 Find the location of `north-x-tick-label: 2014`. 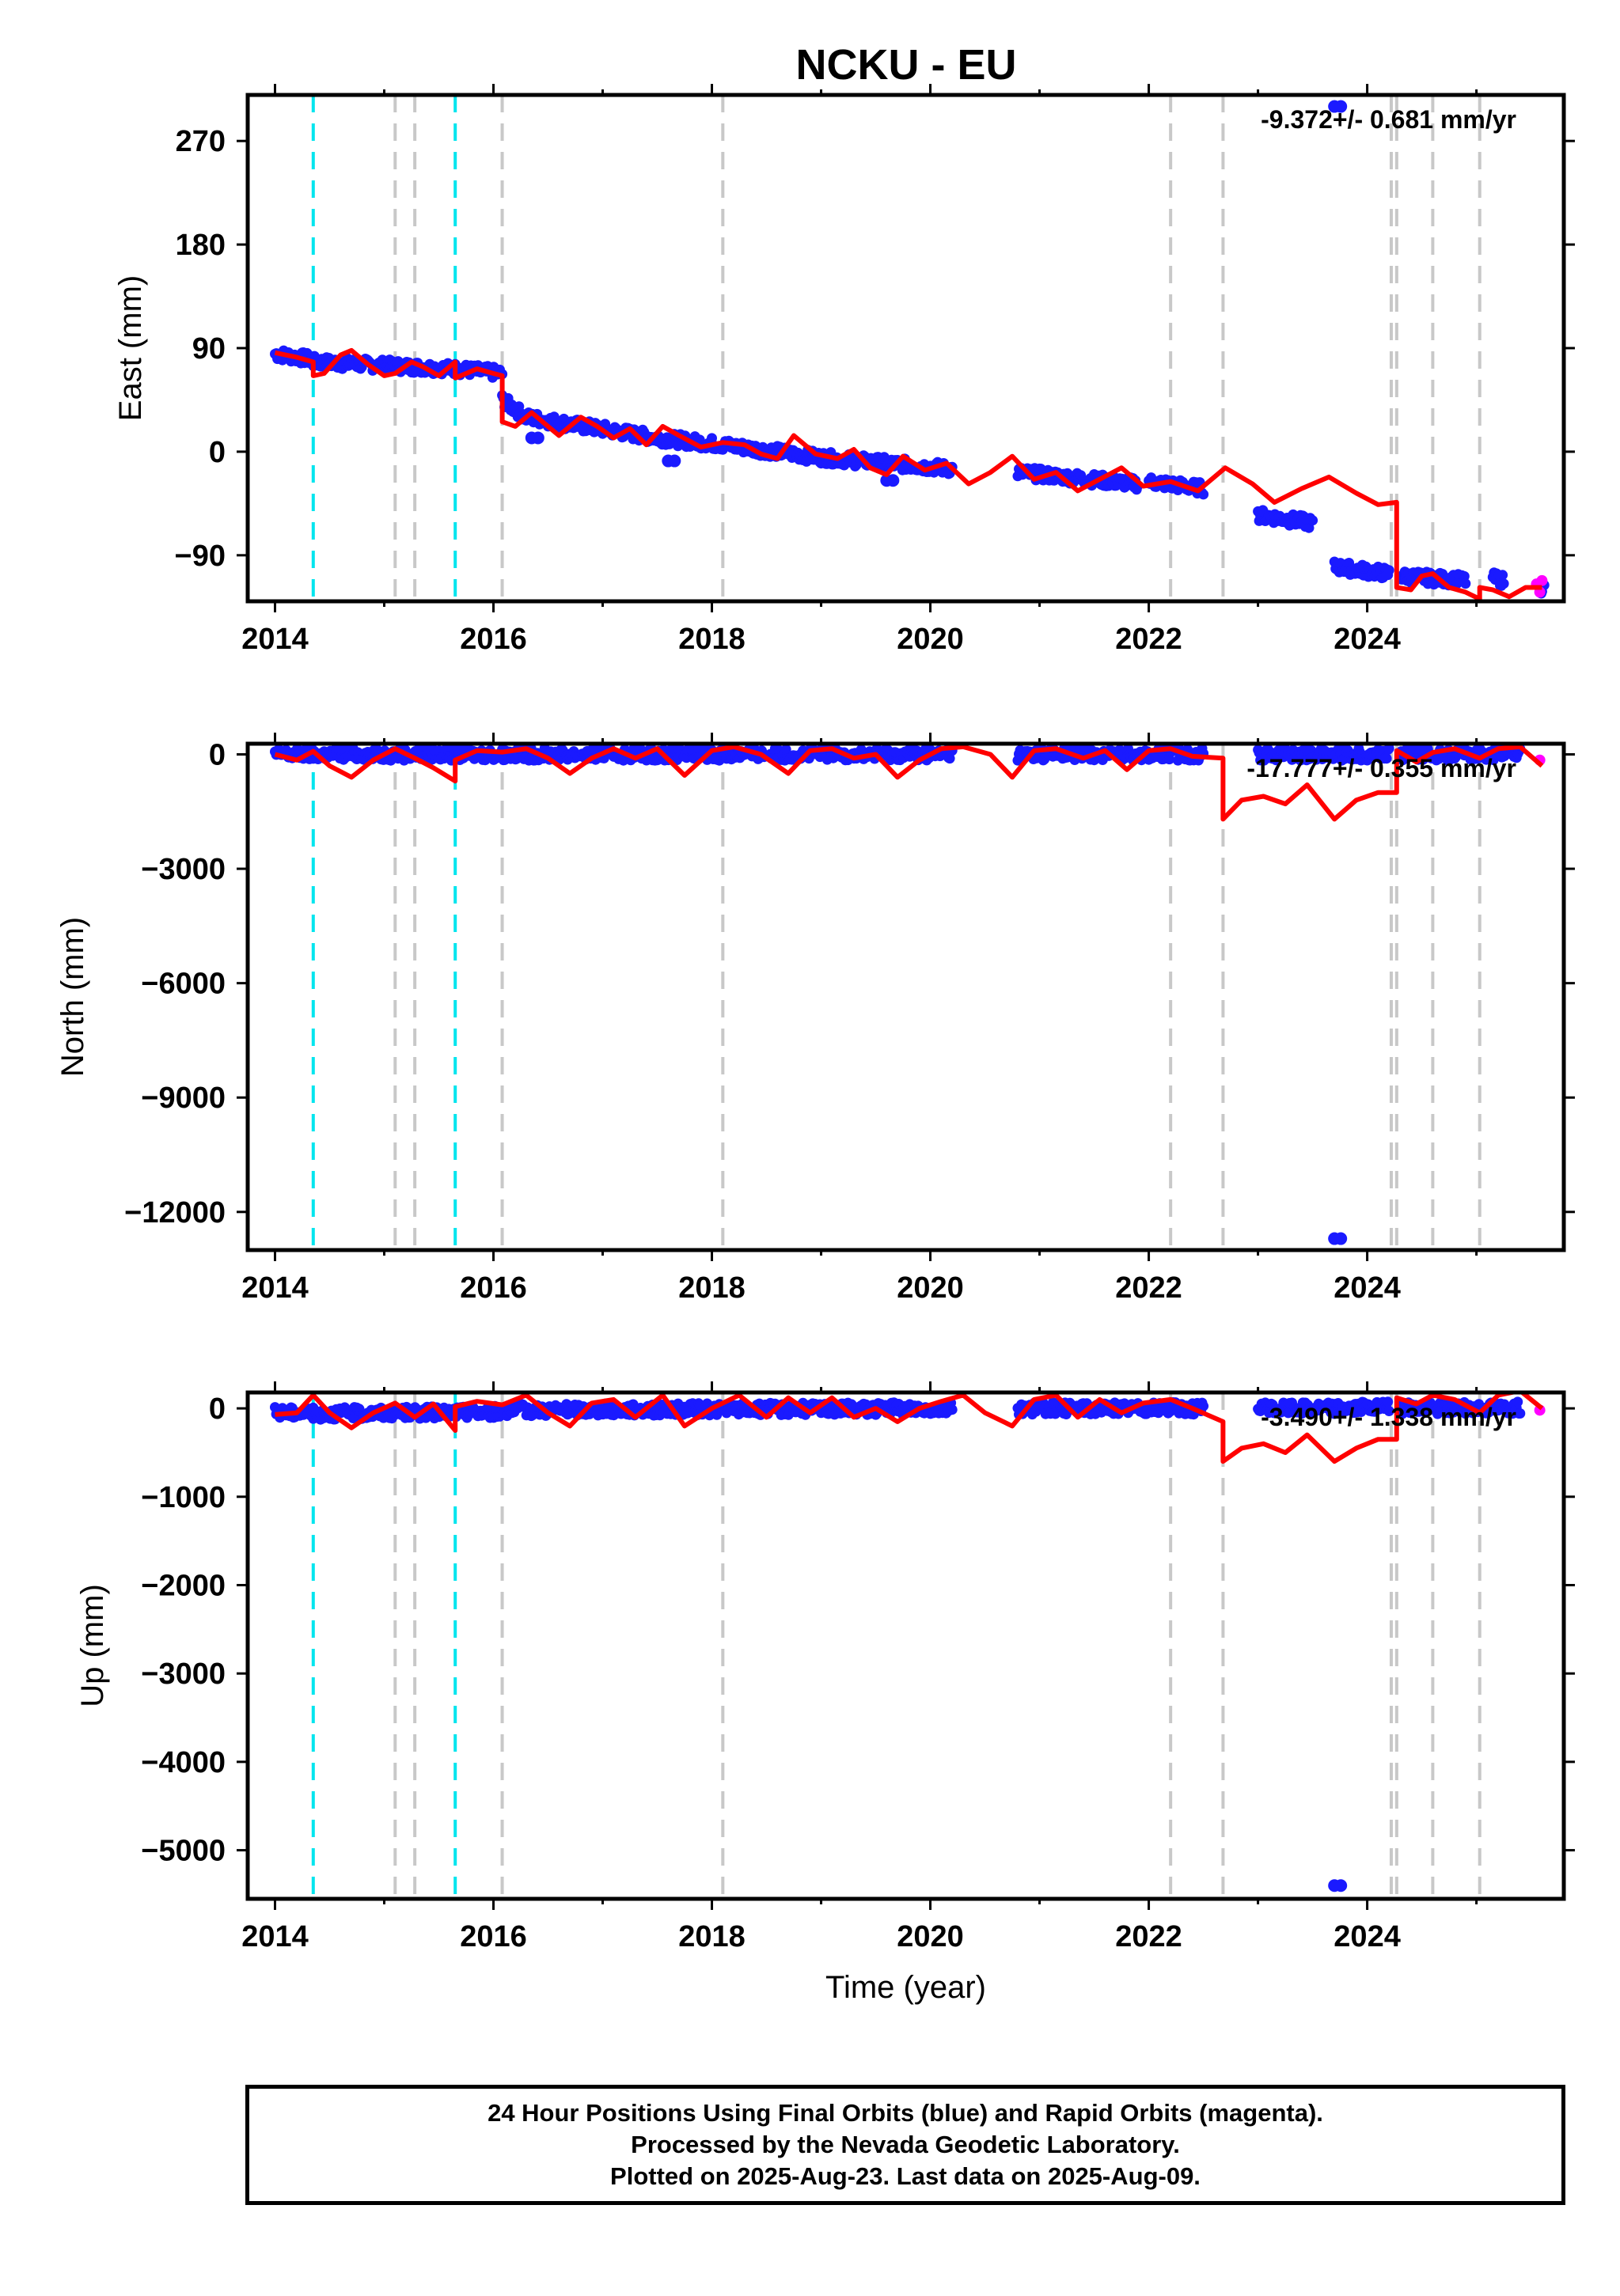

north-x-tick-label: 2014 is located at coordinates (275, 1288).